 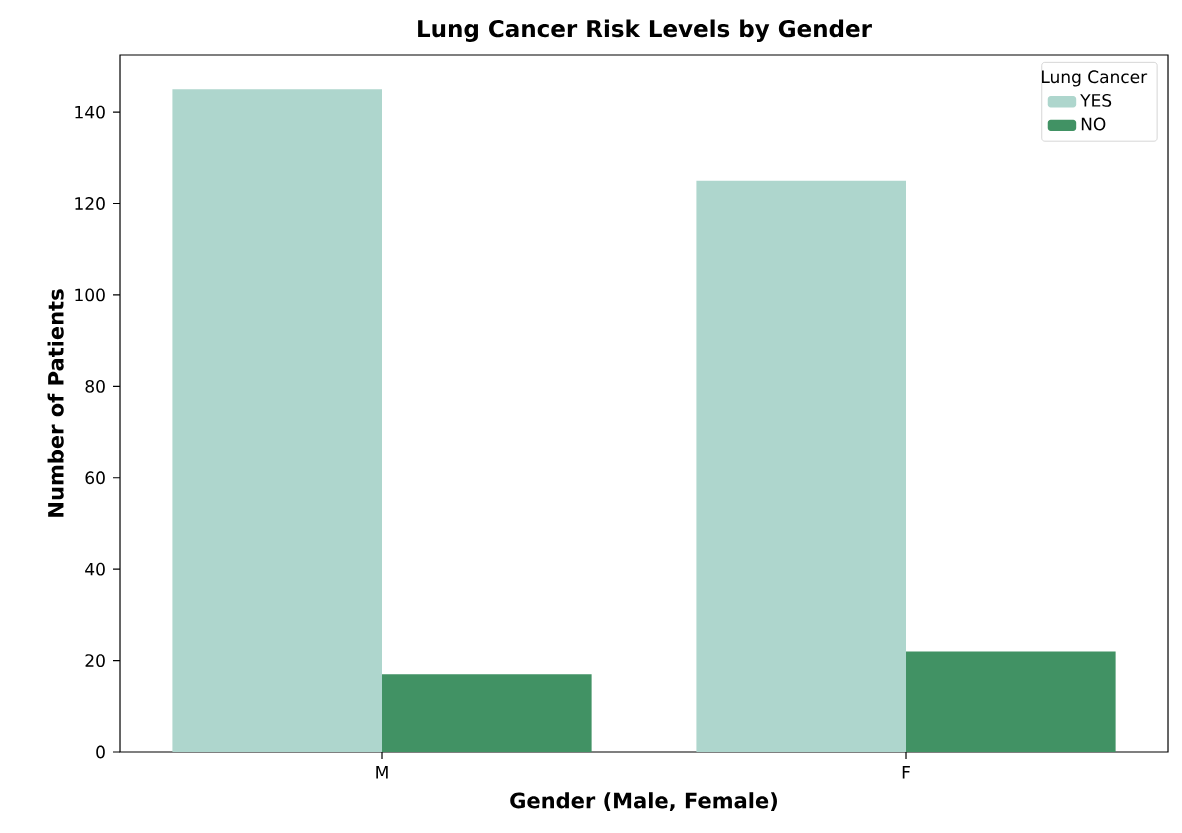 I want to click on y-tick-label: 20, so click(x=95, y=661).